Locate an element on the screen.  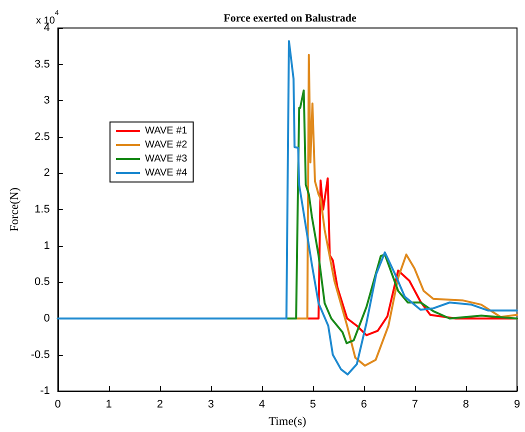
x-tick-label: 5 is located at coordinates (313, 404).